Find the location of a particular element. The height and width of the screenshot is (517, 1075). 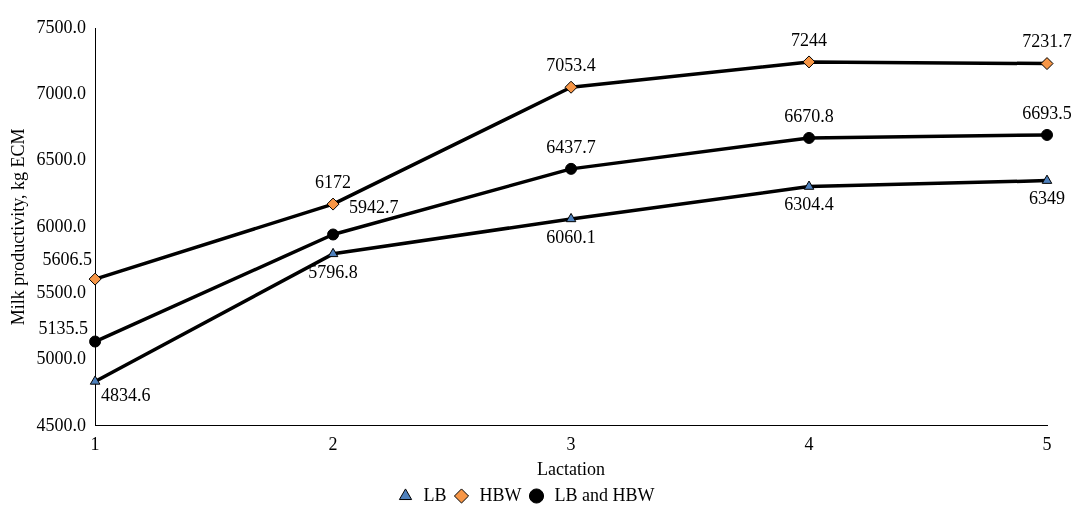

data-label: 6437.7 is located at coordinates (571, 146).